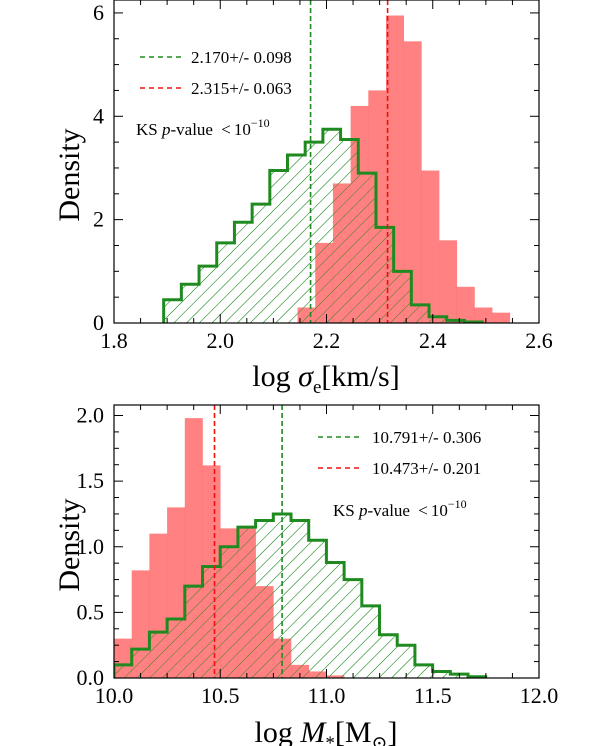 The height and width of the screenshot is (746, 598). I want to click on x-tick-label: 11.5, so click(433, 695).